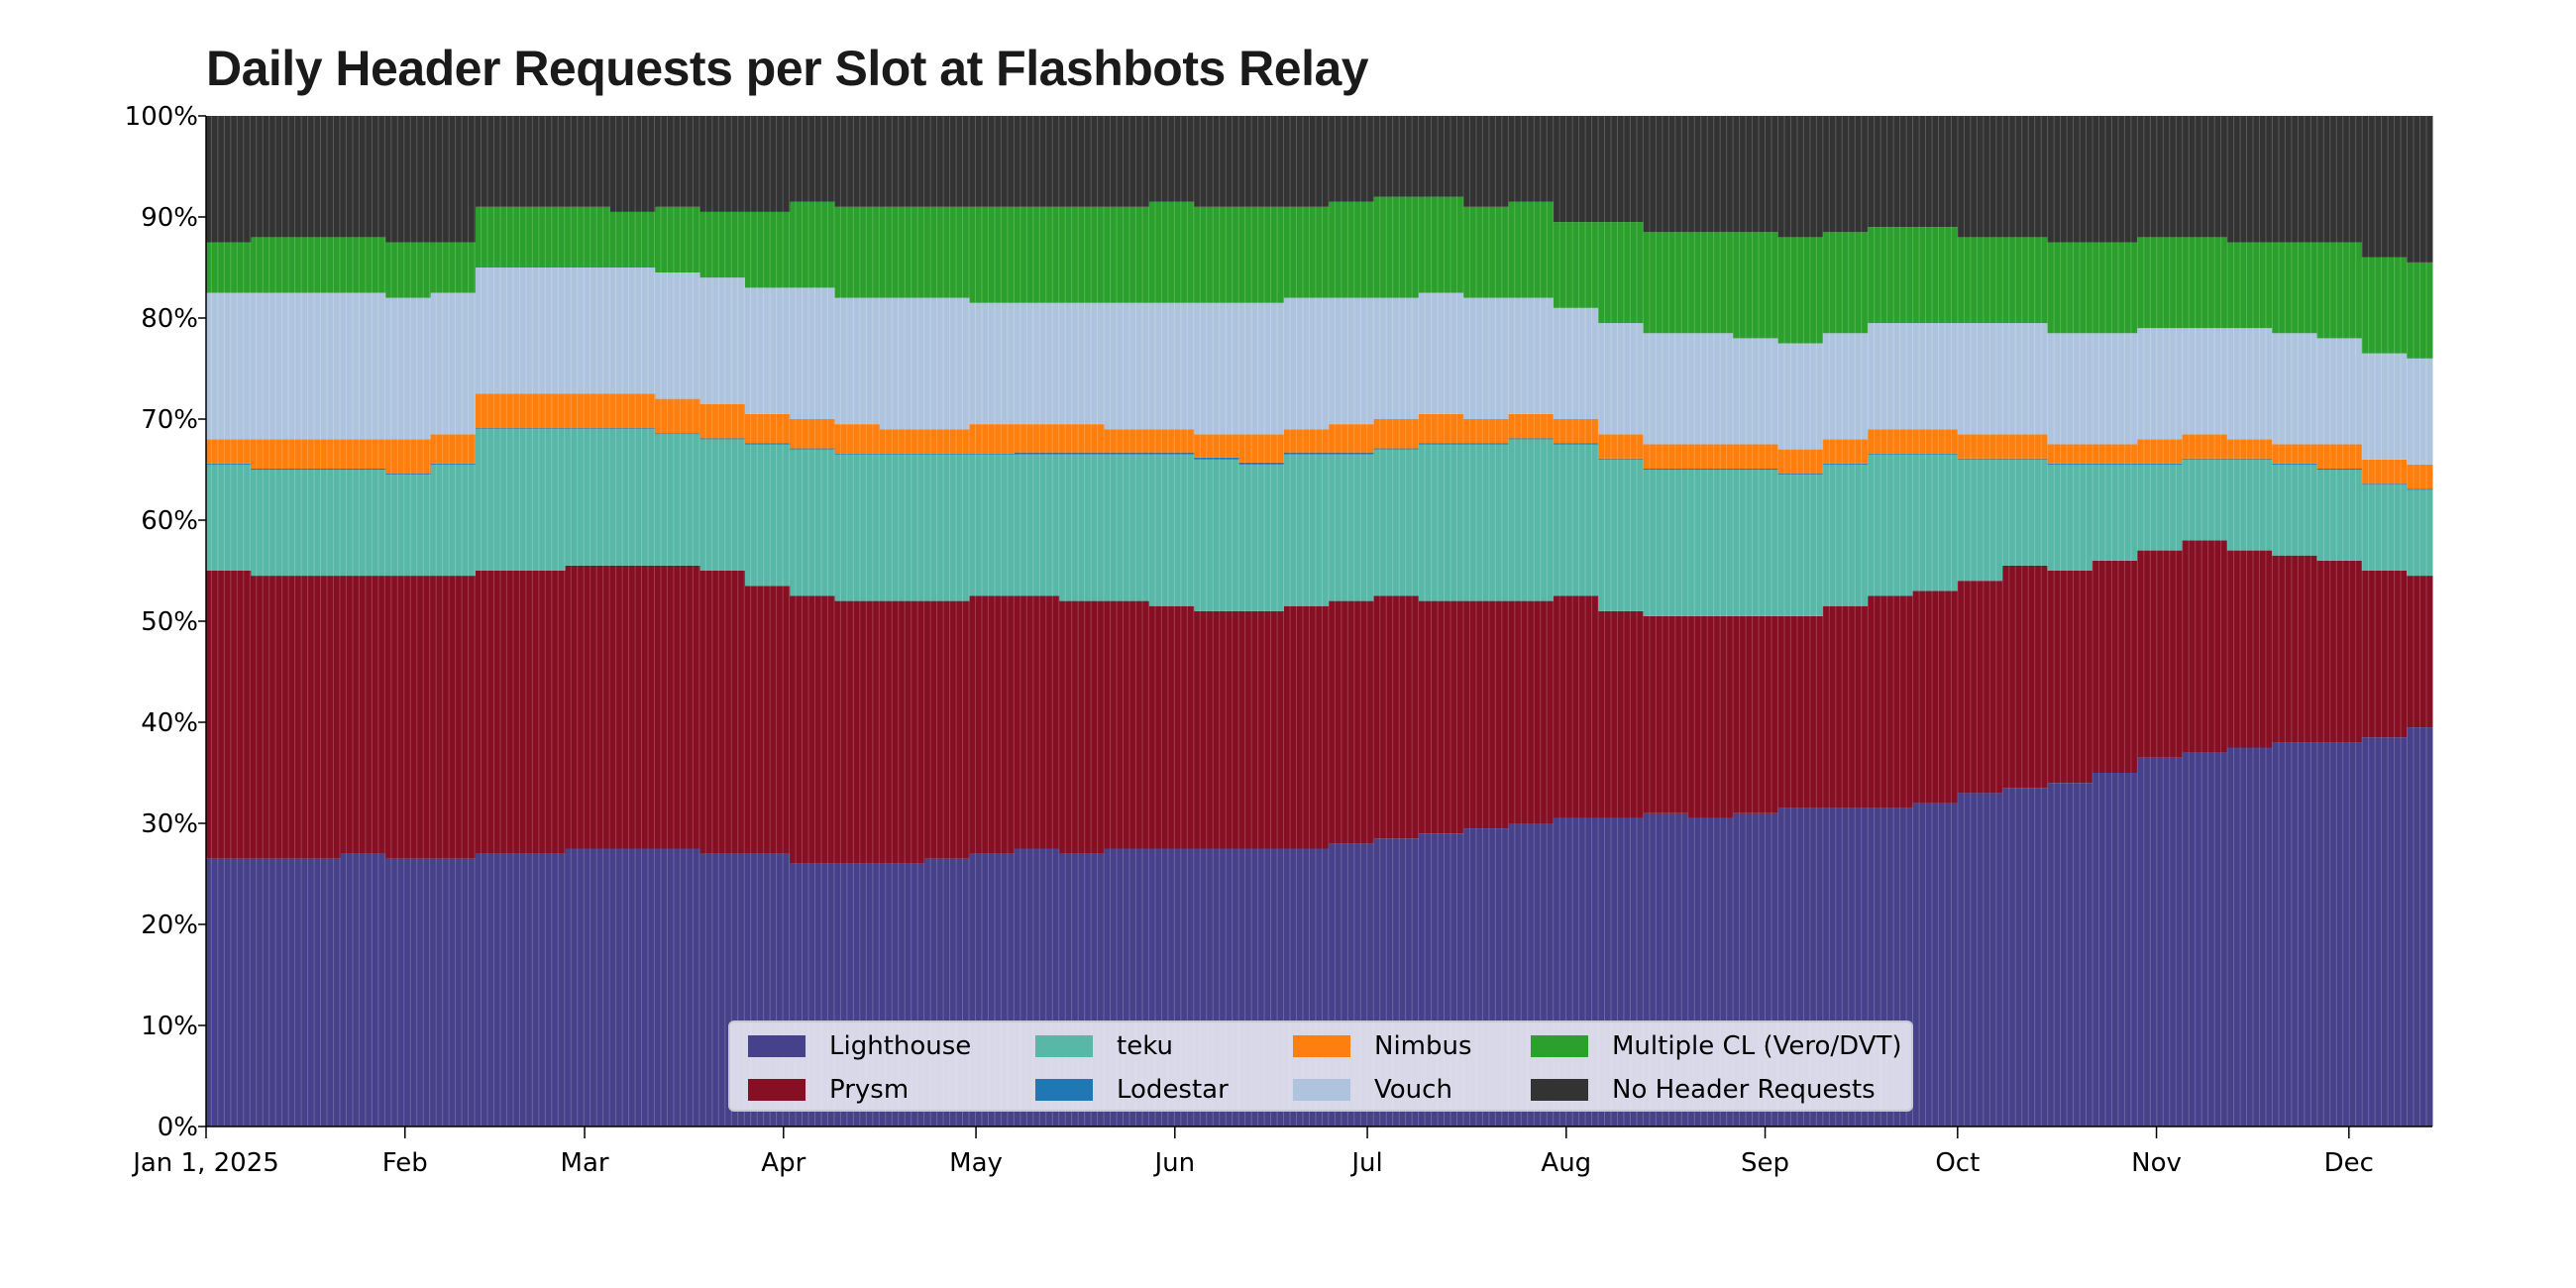 The width and height of the screenshot is (2576, 1288). I want to click on y-tick-label: 40%, so click(169, 723).